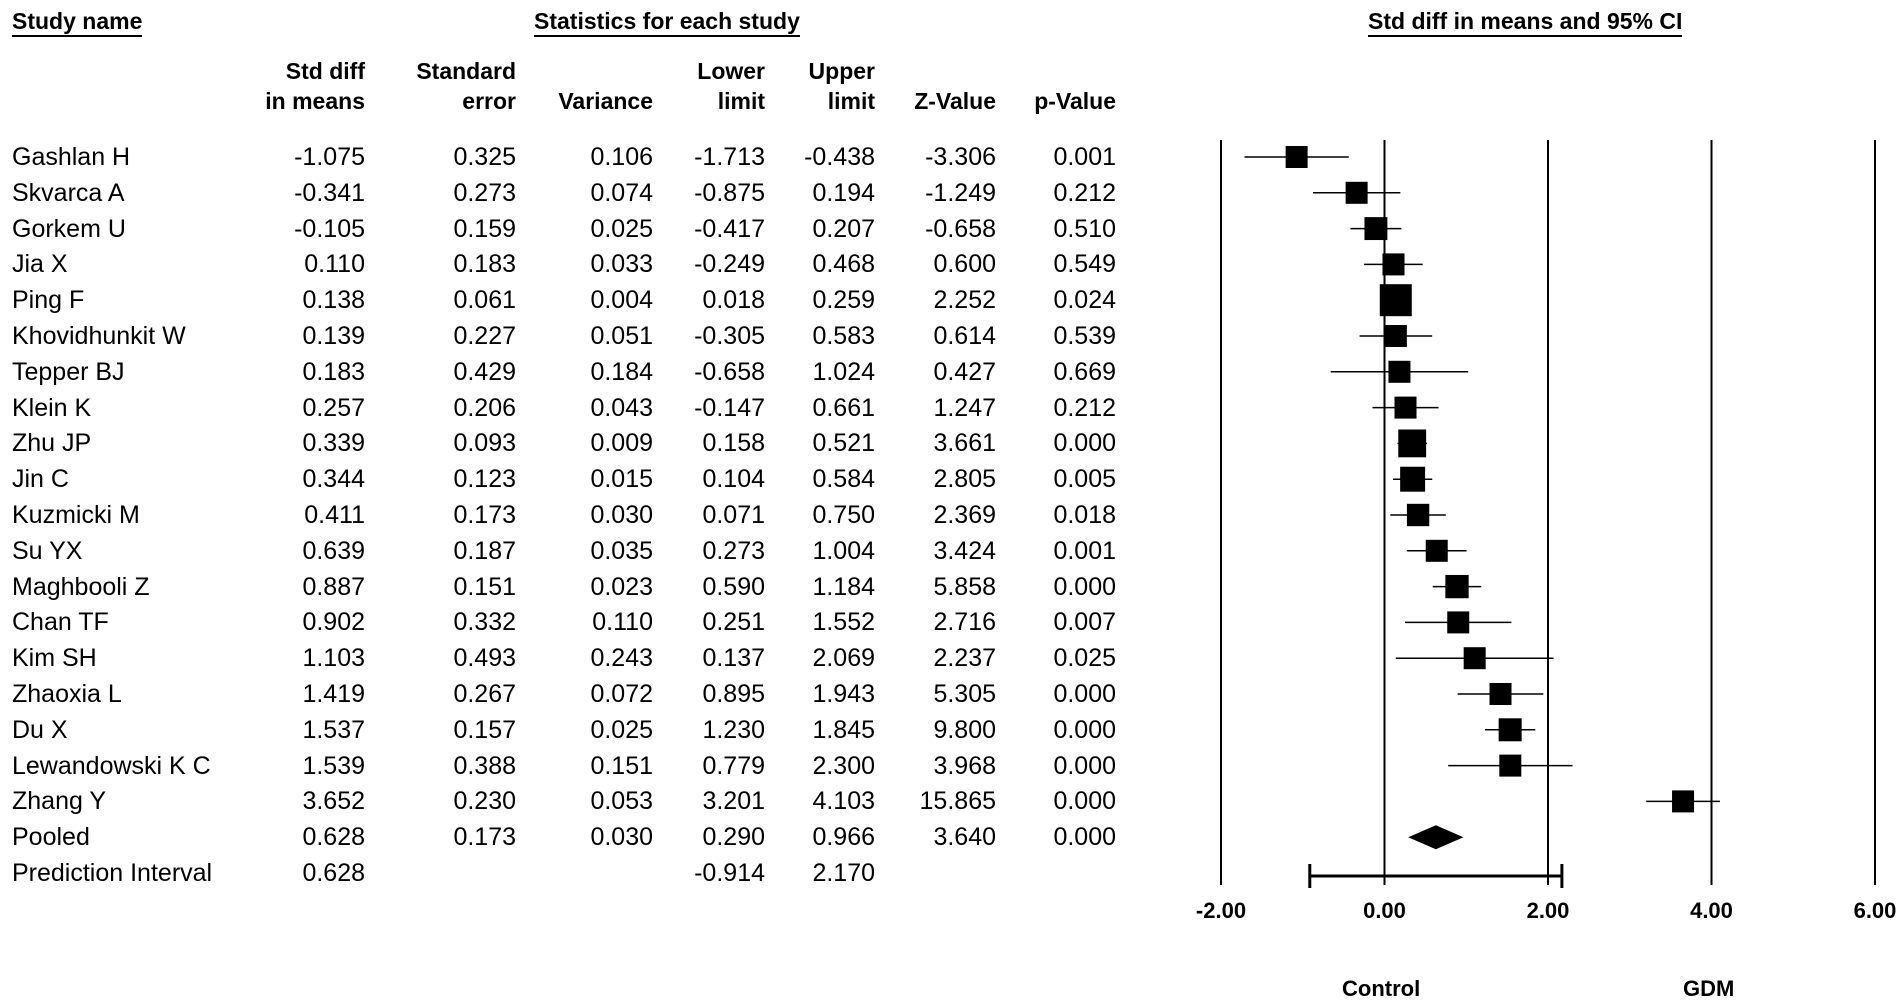 The width and height of the screenshot is (1901, 1007). What do you see at coordinates (843, 264) in the screenshot?
I see `cell-ul: 0.468` at bounding box center [843, 264].